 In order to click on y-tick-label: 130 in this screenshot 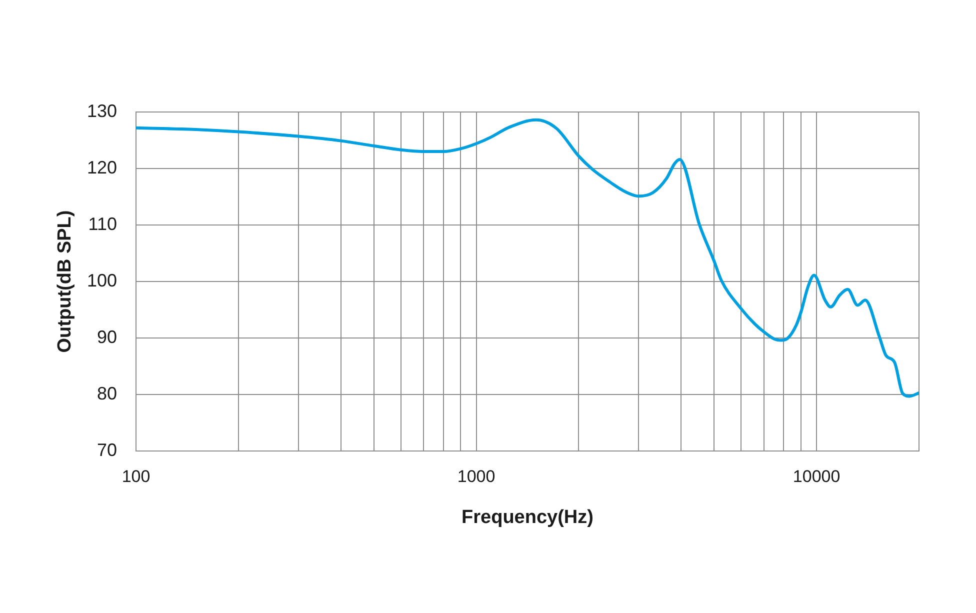, I will do `click(101, 110)`.